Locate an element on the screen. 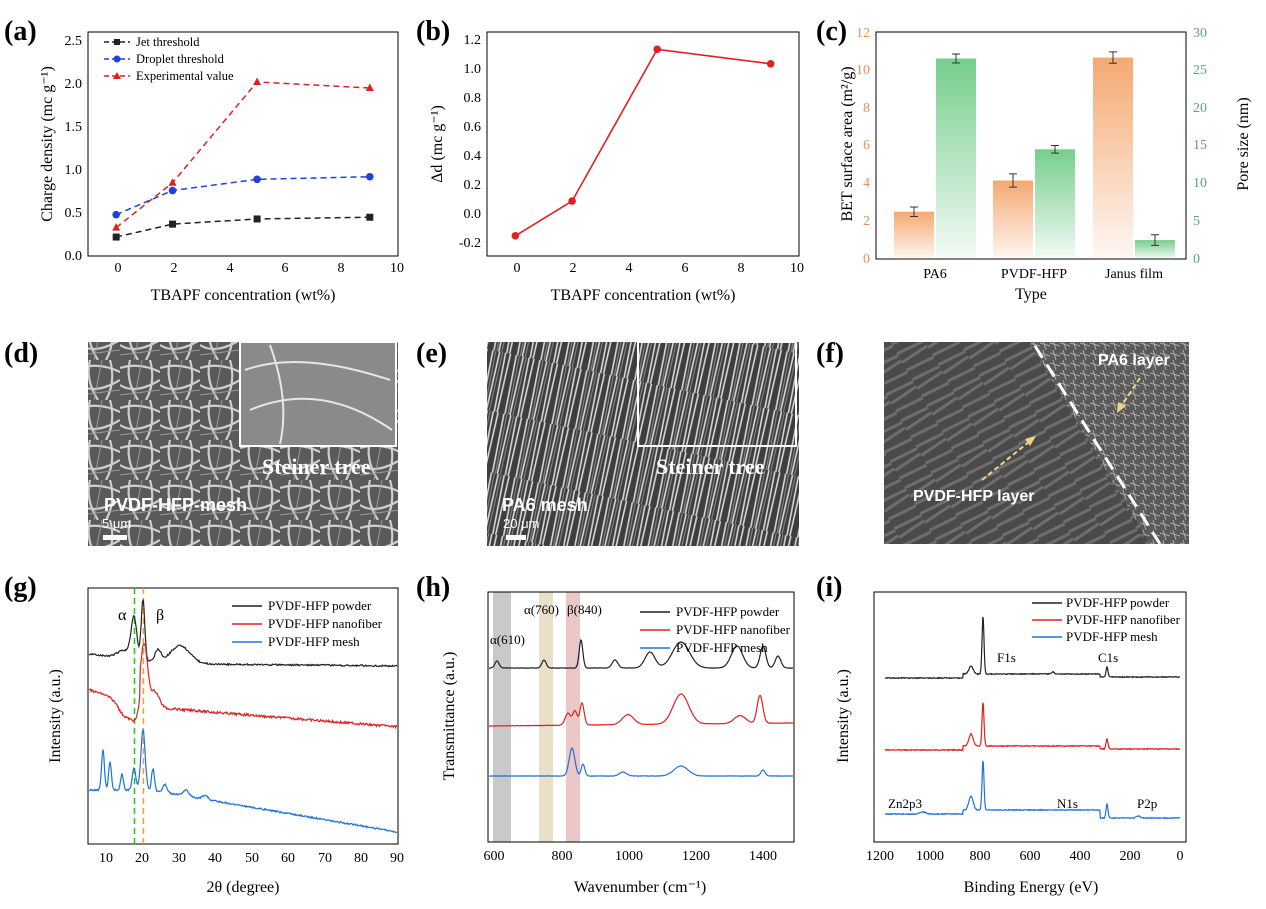 This screenshot has width=1266, height=909. arrow-head-pvdf is located at coordinates (1030, 441).